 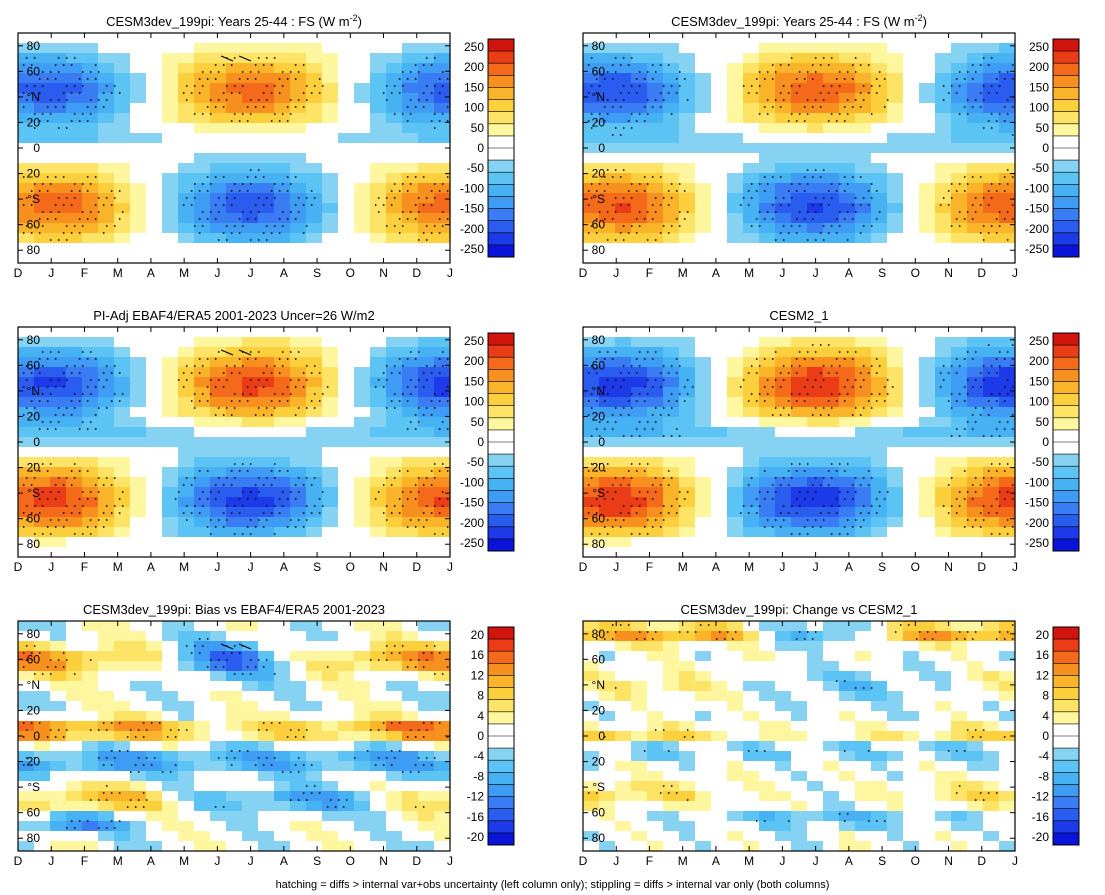 I want to click on colorbar-label: 250, so click(x=1039, y=47).